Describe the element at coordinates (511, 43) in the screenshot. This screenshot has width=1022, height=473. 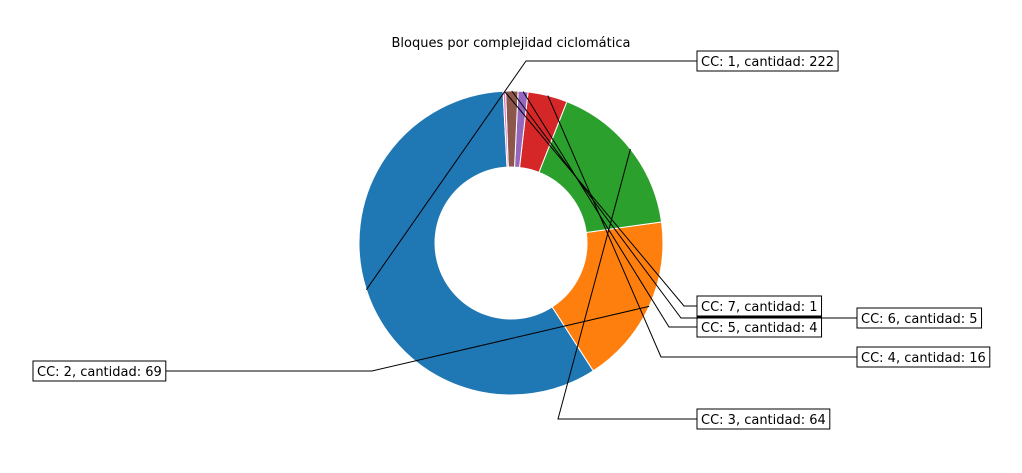
I see `chart-title: Bloques por complejidad ciclomática` at that location.